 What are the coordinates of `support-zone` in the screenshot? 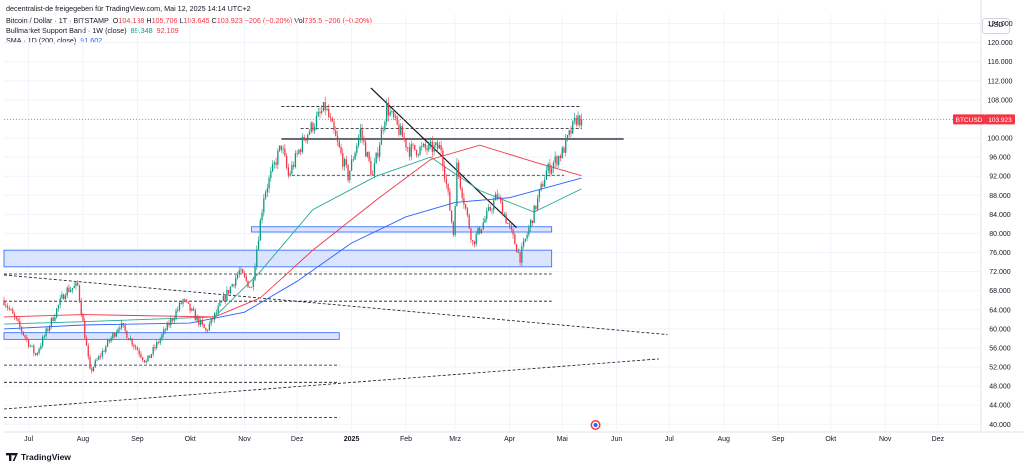 It's located at (171, 336).